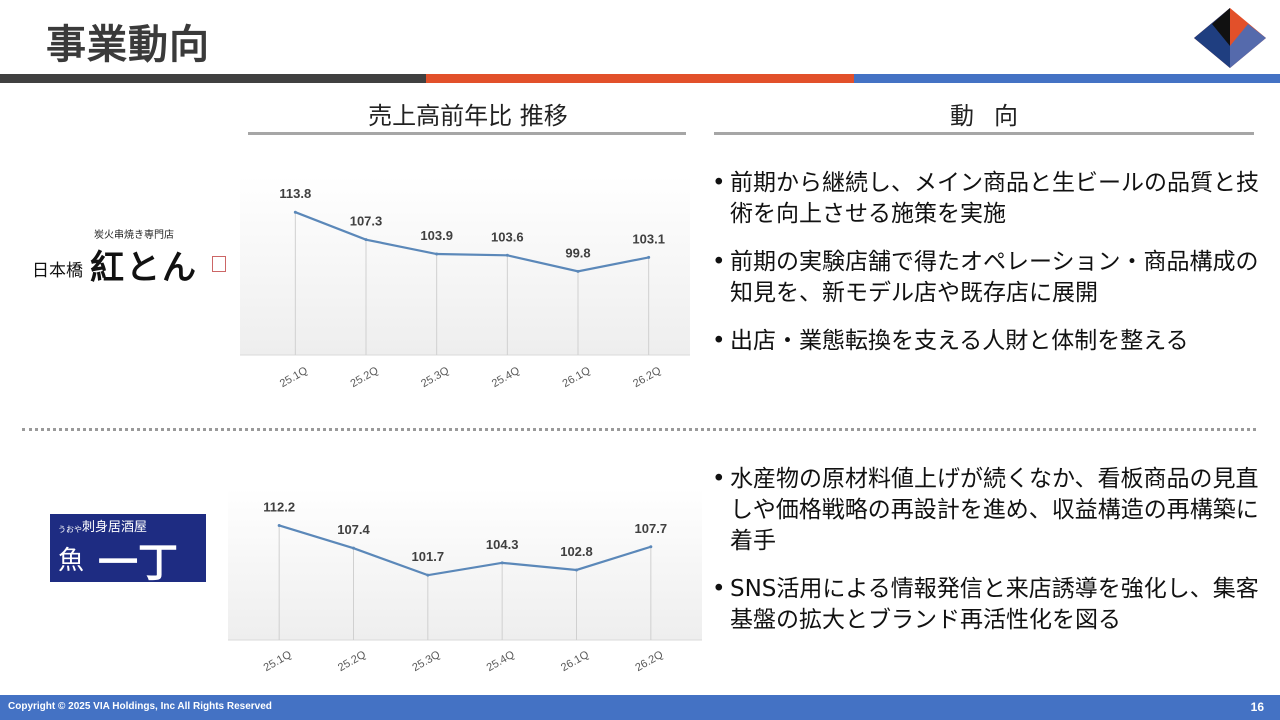 Image resolution: width=1280 pixels, height=720 pixels. What do you see at coordinates (128, 45) in the screenshot?
I see `page-title: 事業動向` at bounding box center [128, 45].